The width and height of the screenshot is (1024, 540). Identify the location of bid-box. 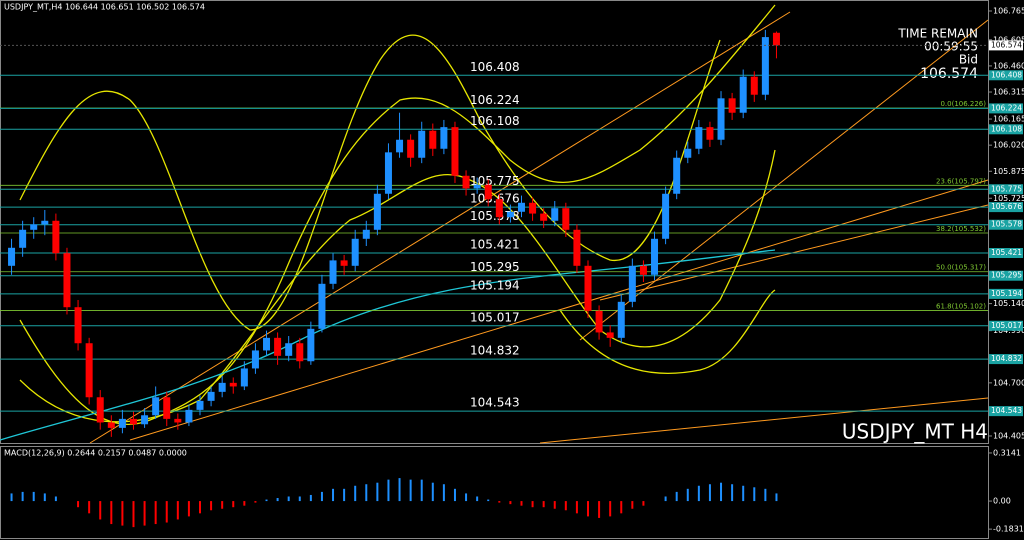
(1006, 45).